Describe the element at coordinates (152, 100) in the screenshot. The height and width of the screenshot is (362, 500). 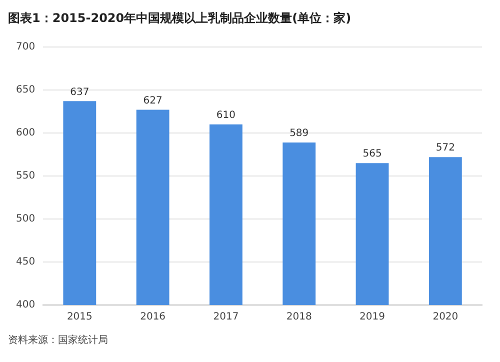
I see `data-label: 627` at that location.